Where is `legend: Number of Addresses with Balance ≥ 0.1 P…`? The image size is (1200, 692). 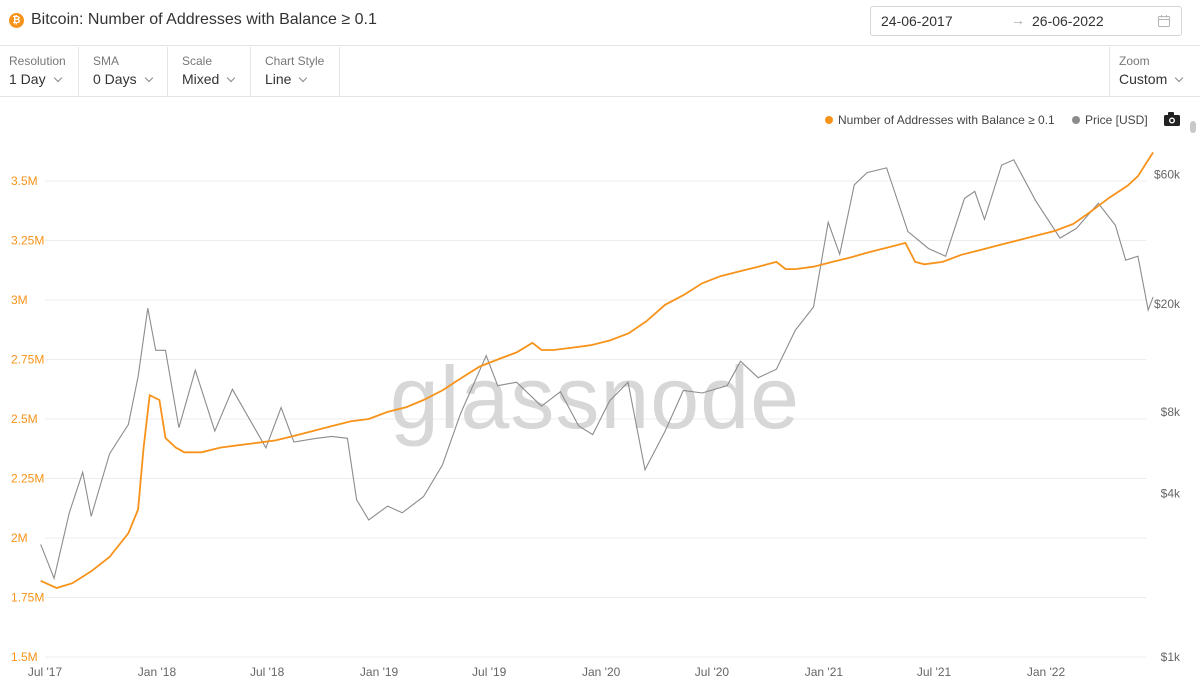
legend: Number of Addresses with Balance ≥ 0.1 P… is located at coordinates (986, 120).